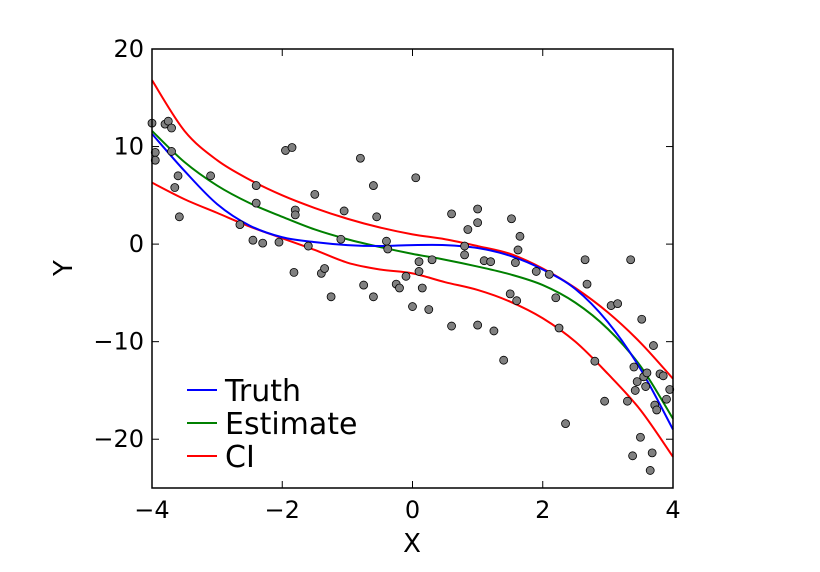 This screenshot has width=820, height=572. Describe the element at coordinates (412, 510) in the screenshot. I see `x-tick-label: 0` at that location.